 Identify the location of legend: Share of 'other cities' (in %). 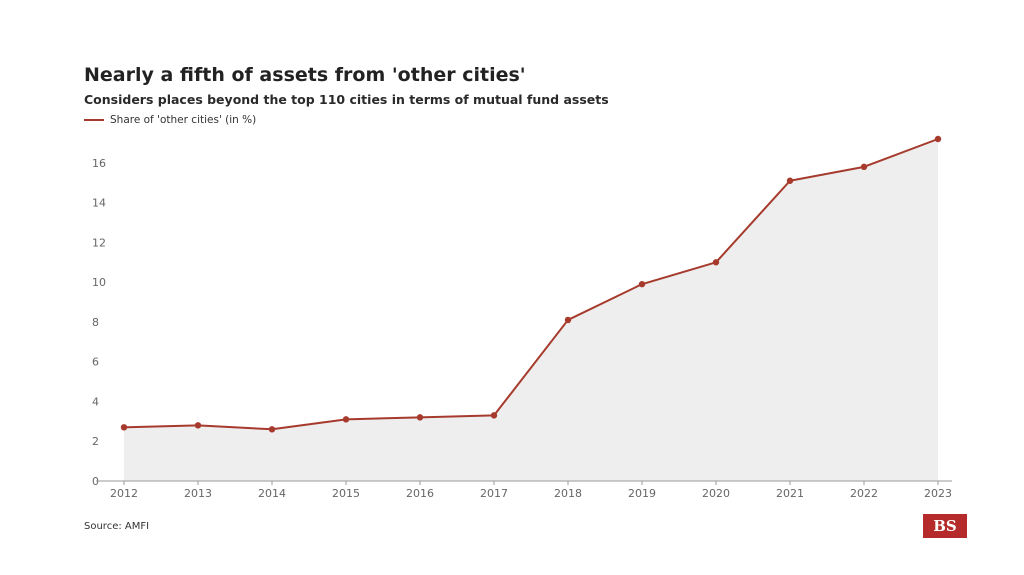
(170, 120).